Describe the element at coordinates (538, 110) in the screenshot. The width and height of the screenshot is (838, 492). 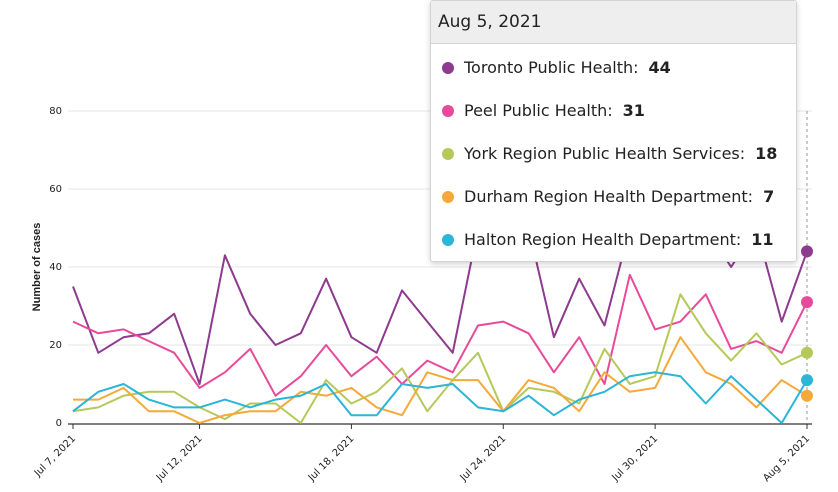
I see `tooltip-label: Peel Public Health:` at that location.